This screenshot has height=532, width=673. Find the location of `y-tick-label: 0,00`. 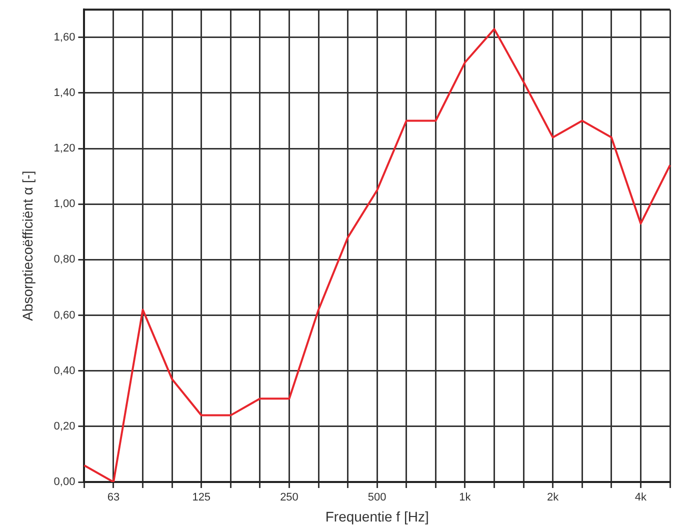

y-tick-label: 0,00 is located at coordinates (65, 482).